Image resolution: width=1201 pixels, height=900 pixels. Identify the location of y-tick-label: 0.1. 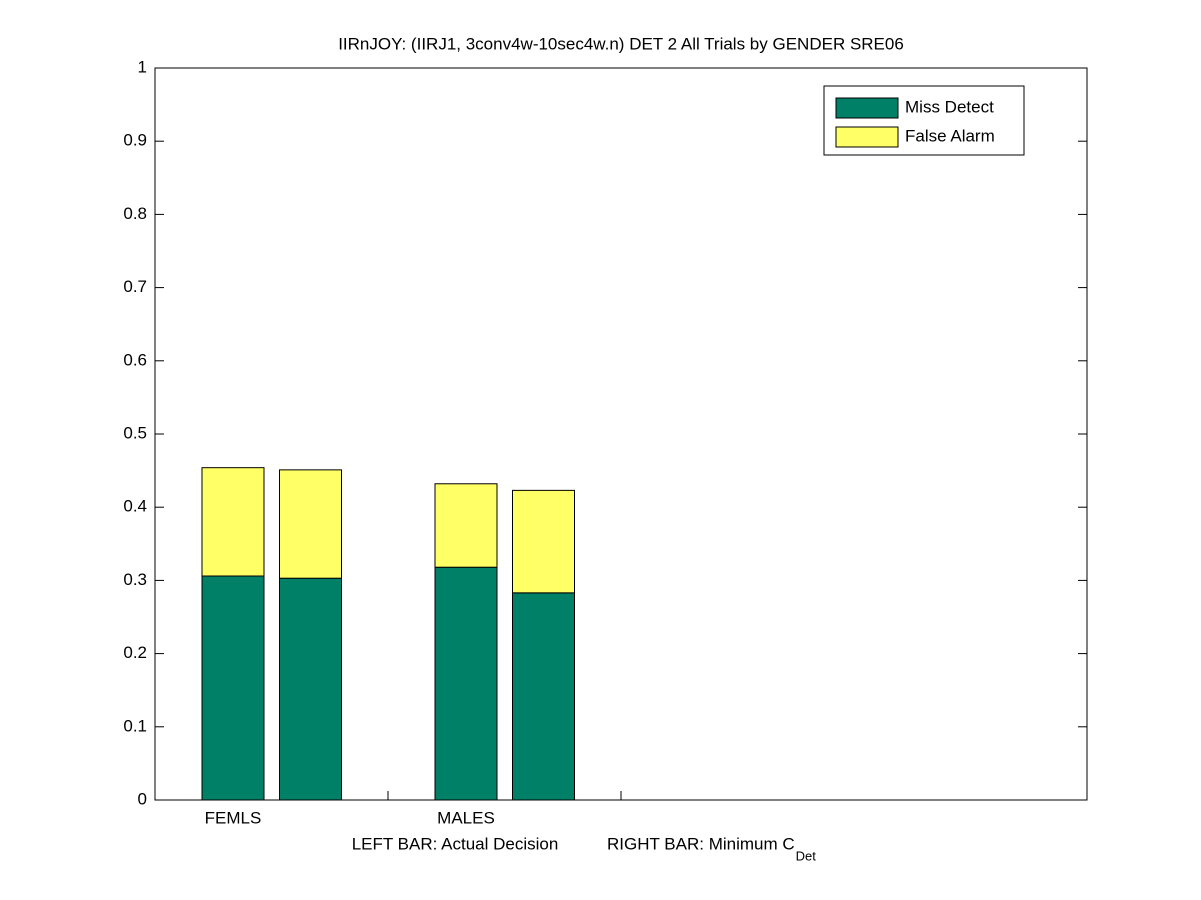
(135, 725).